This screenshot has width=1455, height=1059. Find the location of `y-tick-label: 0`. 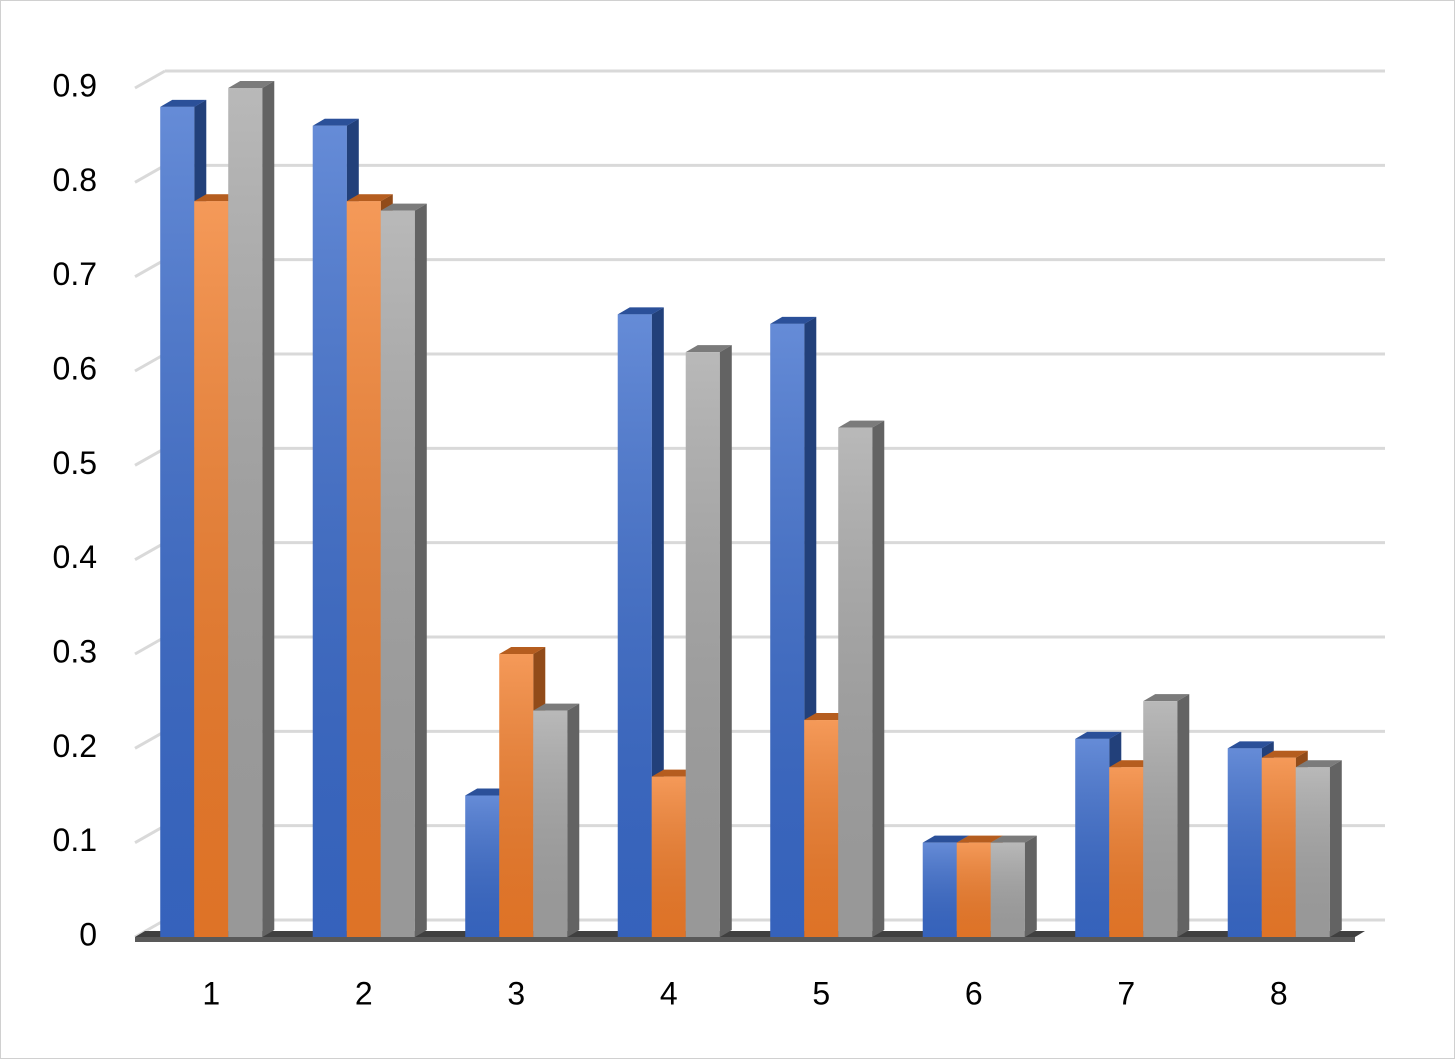

y-tick-label: 0 is located at coordinates (88, 934).